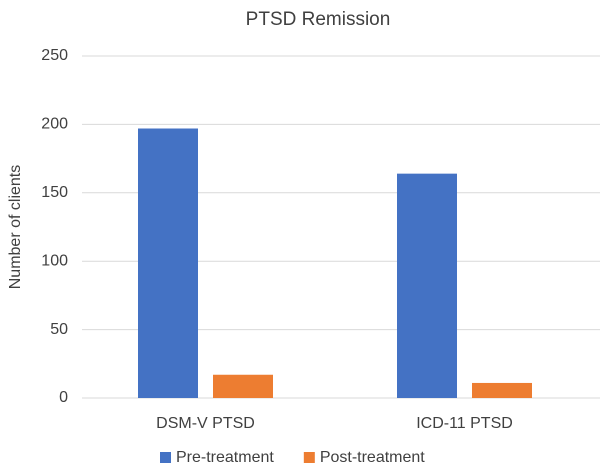 This screenshot has width=605, height=473. Describe the element at coordinates (59, 329) in the screenshot. I see `y-tick-label: 50` at that location.